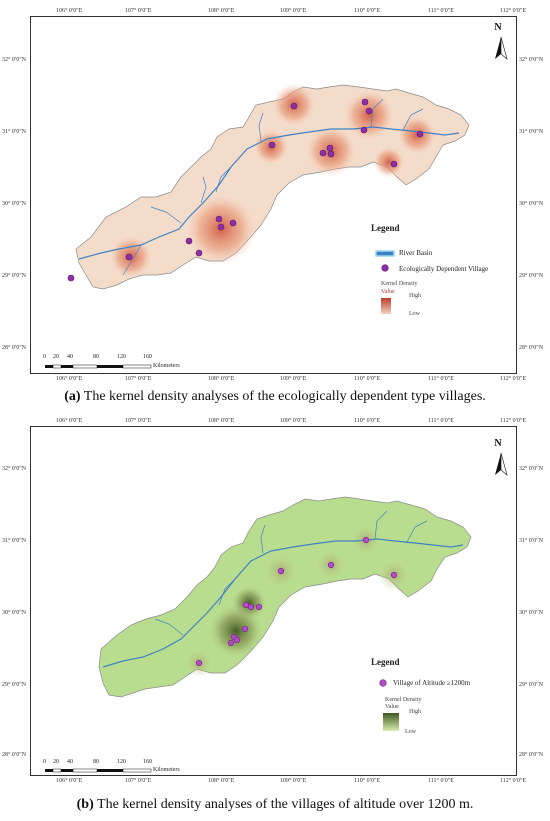 This screenshot has height=821, width=550. What do you see at coordinates (147, 357) in the screenshot?
I see `scale-tick: 160` at bounding box center [147, 357].